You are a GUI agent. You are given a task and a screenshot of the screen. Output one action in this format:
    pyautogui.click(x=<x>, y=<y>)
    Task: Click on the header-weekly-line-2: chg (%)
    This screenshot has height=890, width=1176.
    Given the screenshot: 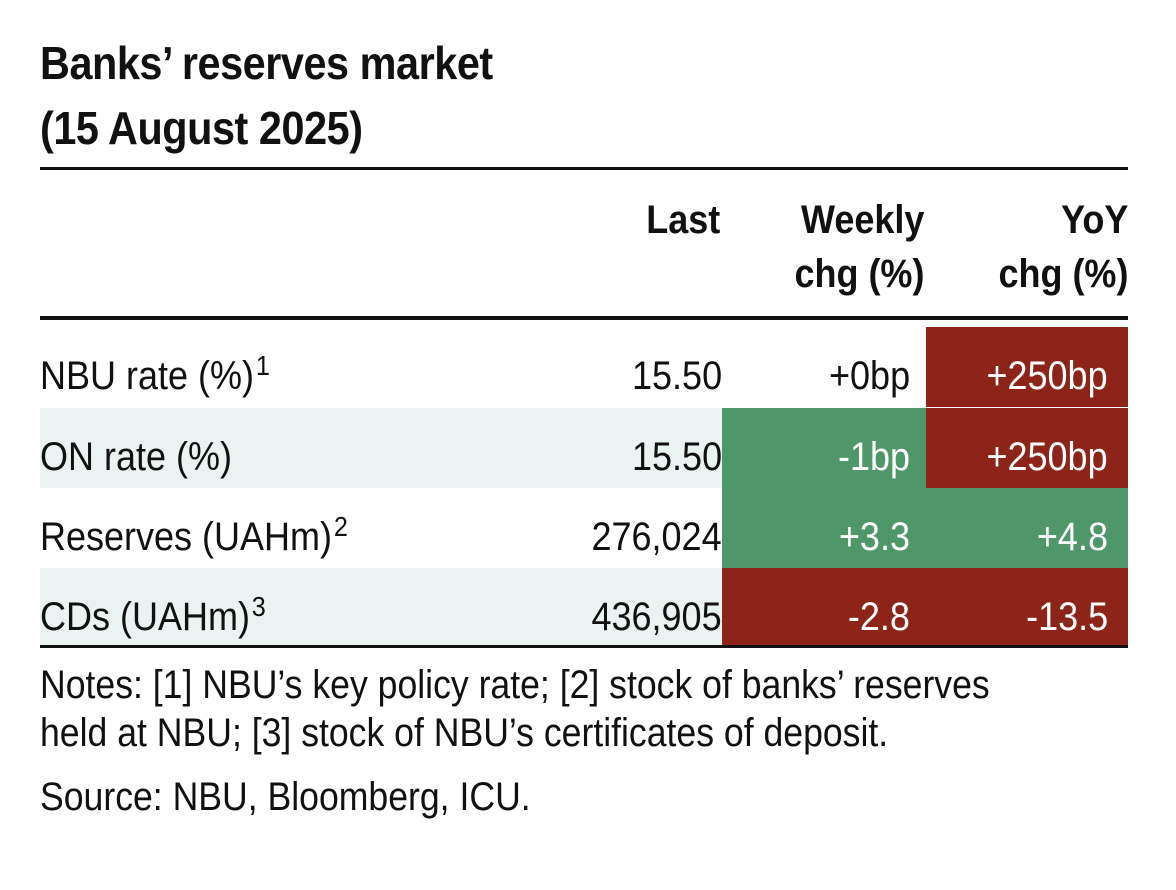 What is the action you would take?
    pyautogui.click(x=859, y=274)
    